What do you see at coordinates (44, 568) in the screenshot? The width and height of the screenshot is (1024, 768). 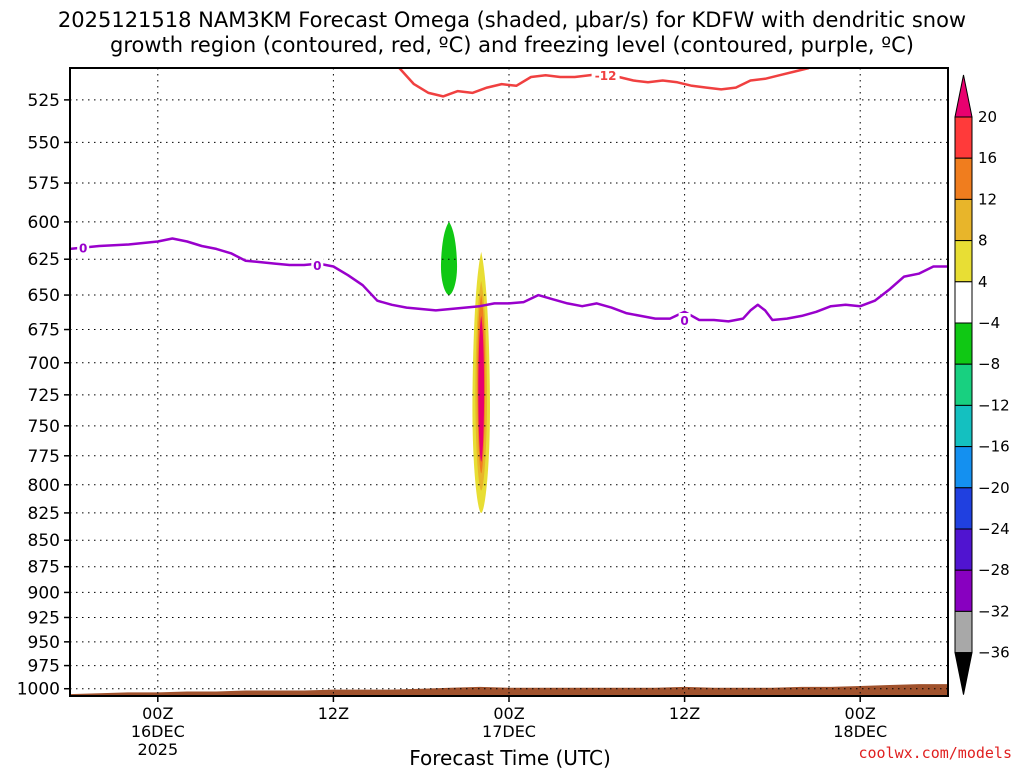 I see `ytick-label-875: 875` at bounding box center [44, 568].